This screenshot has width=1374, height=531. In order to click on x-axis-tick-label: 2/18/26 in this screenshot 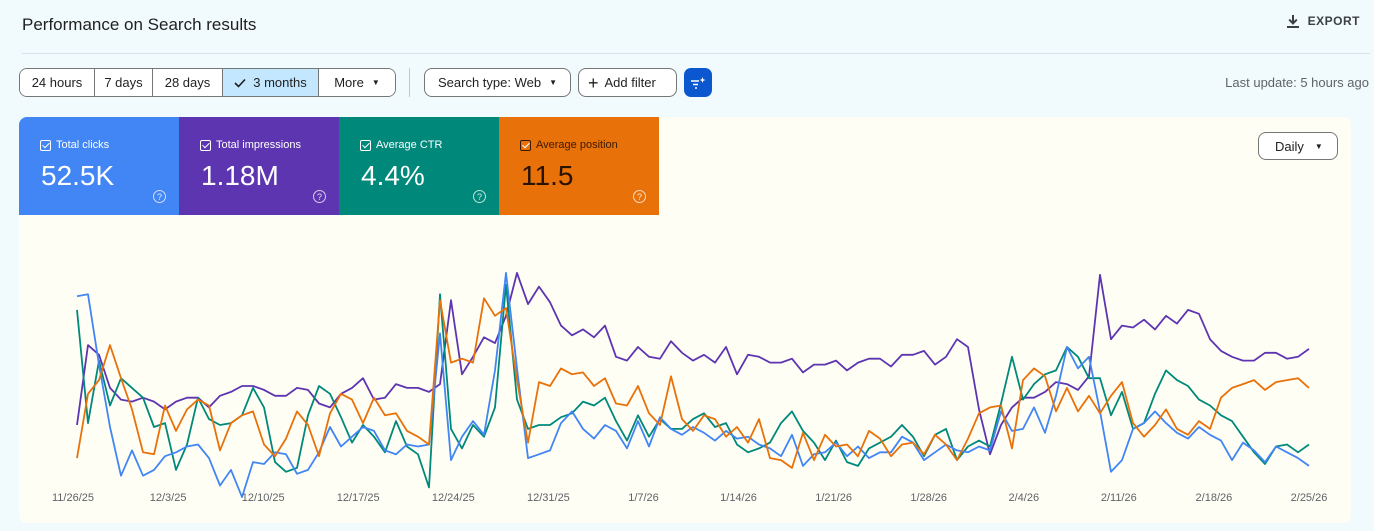, I will do `click(1214, 498)`.